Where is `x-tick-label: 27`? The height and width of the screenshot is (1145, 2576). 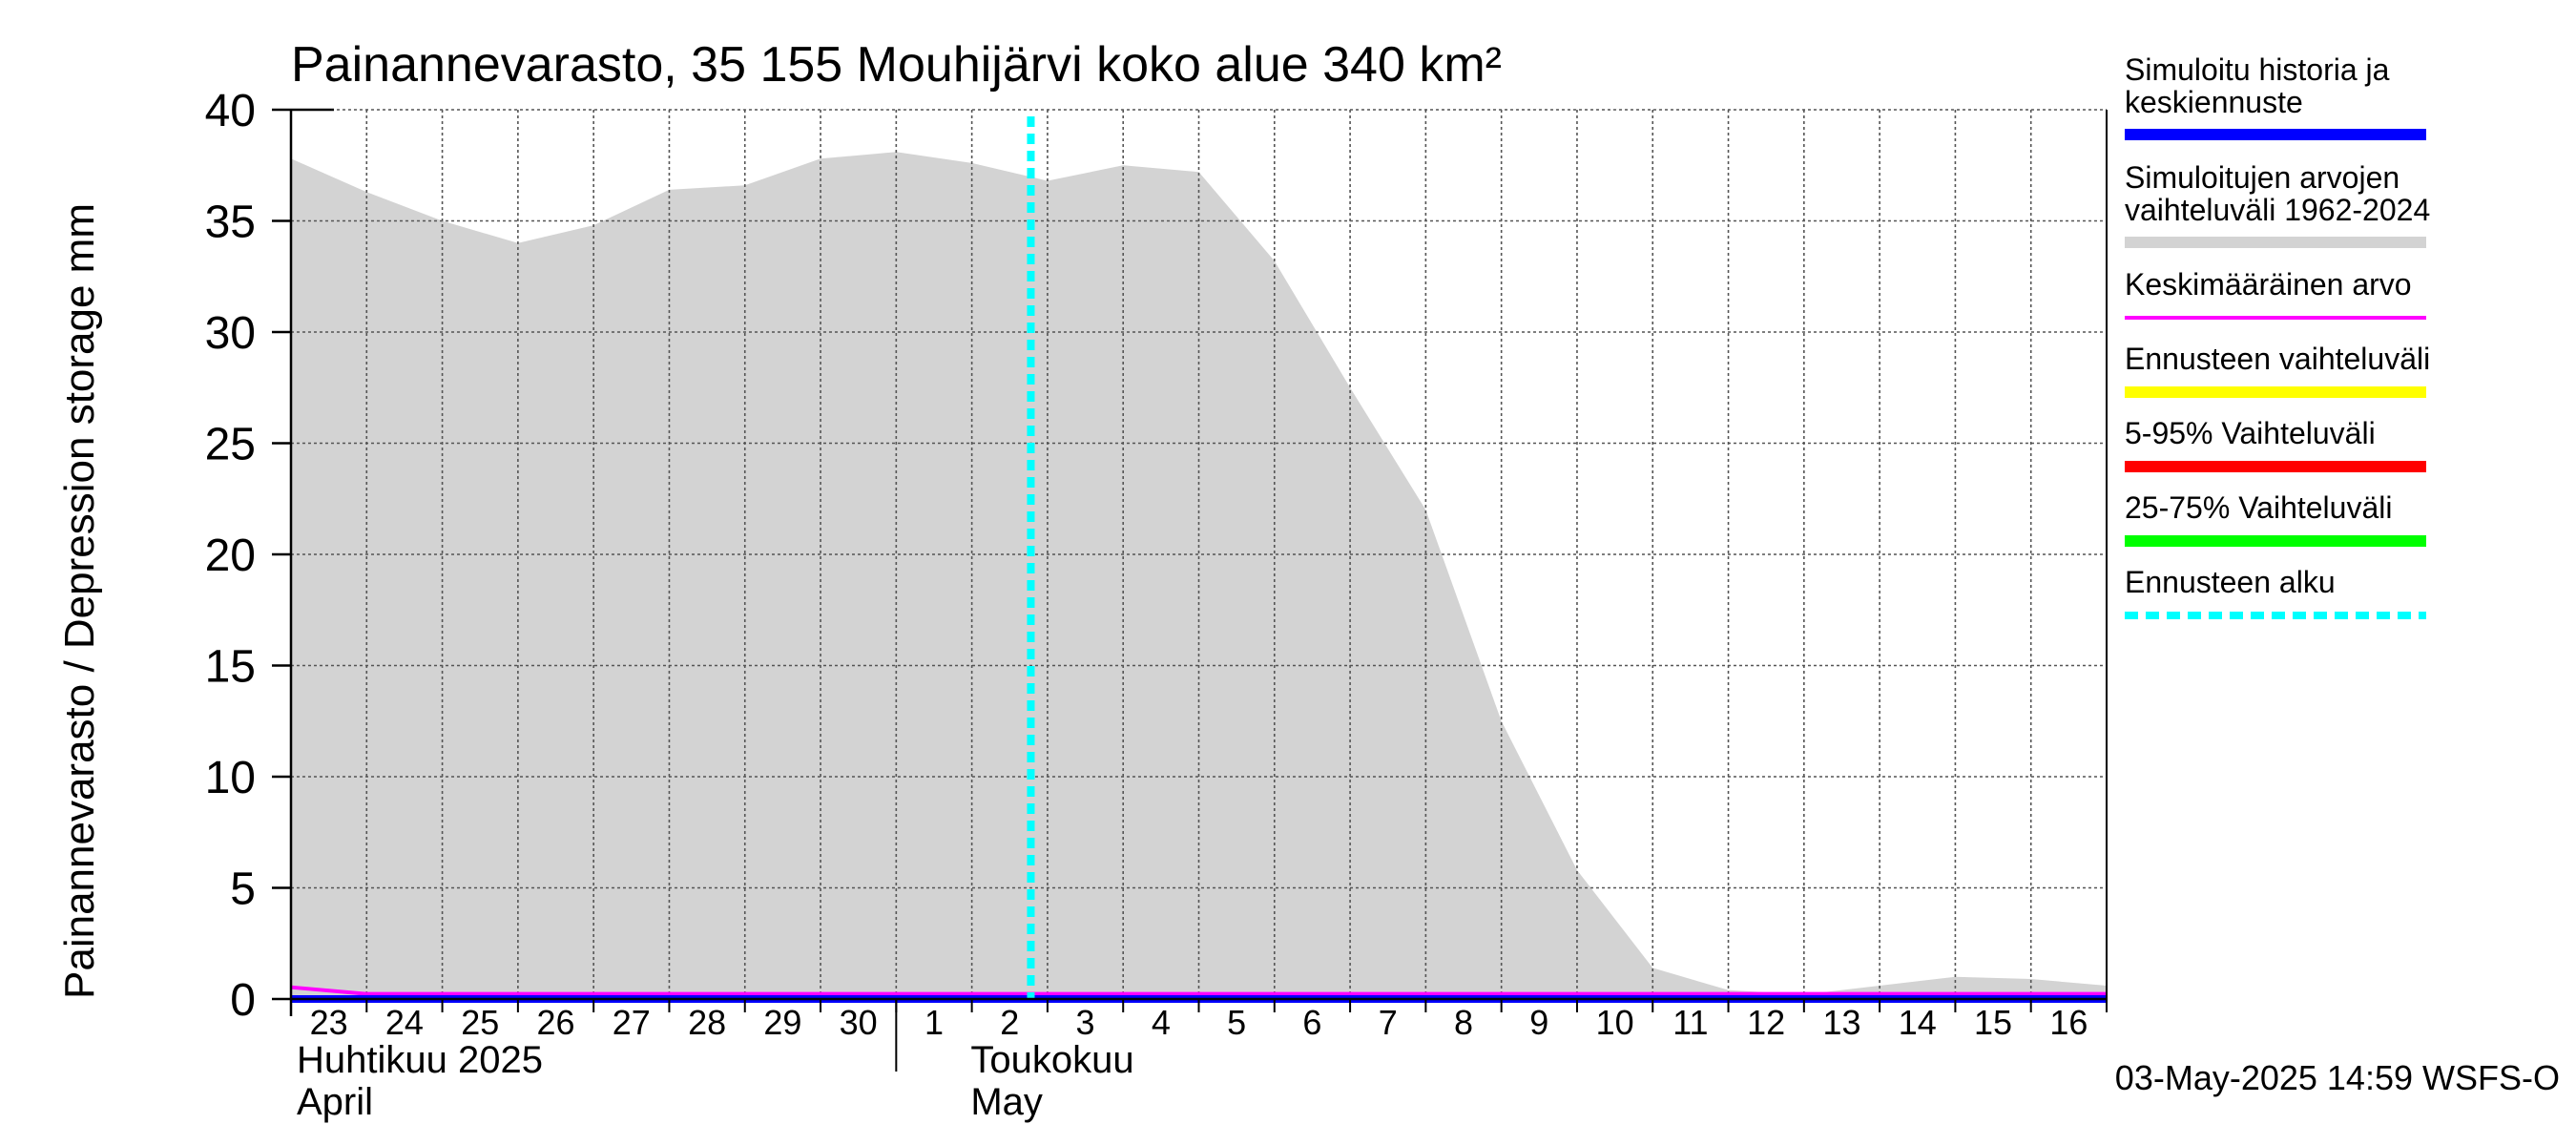 x-tick-label: 27 is located at coordinates (632, 1022).